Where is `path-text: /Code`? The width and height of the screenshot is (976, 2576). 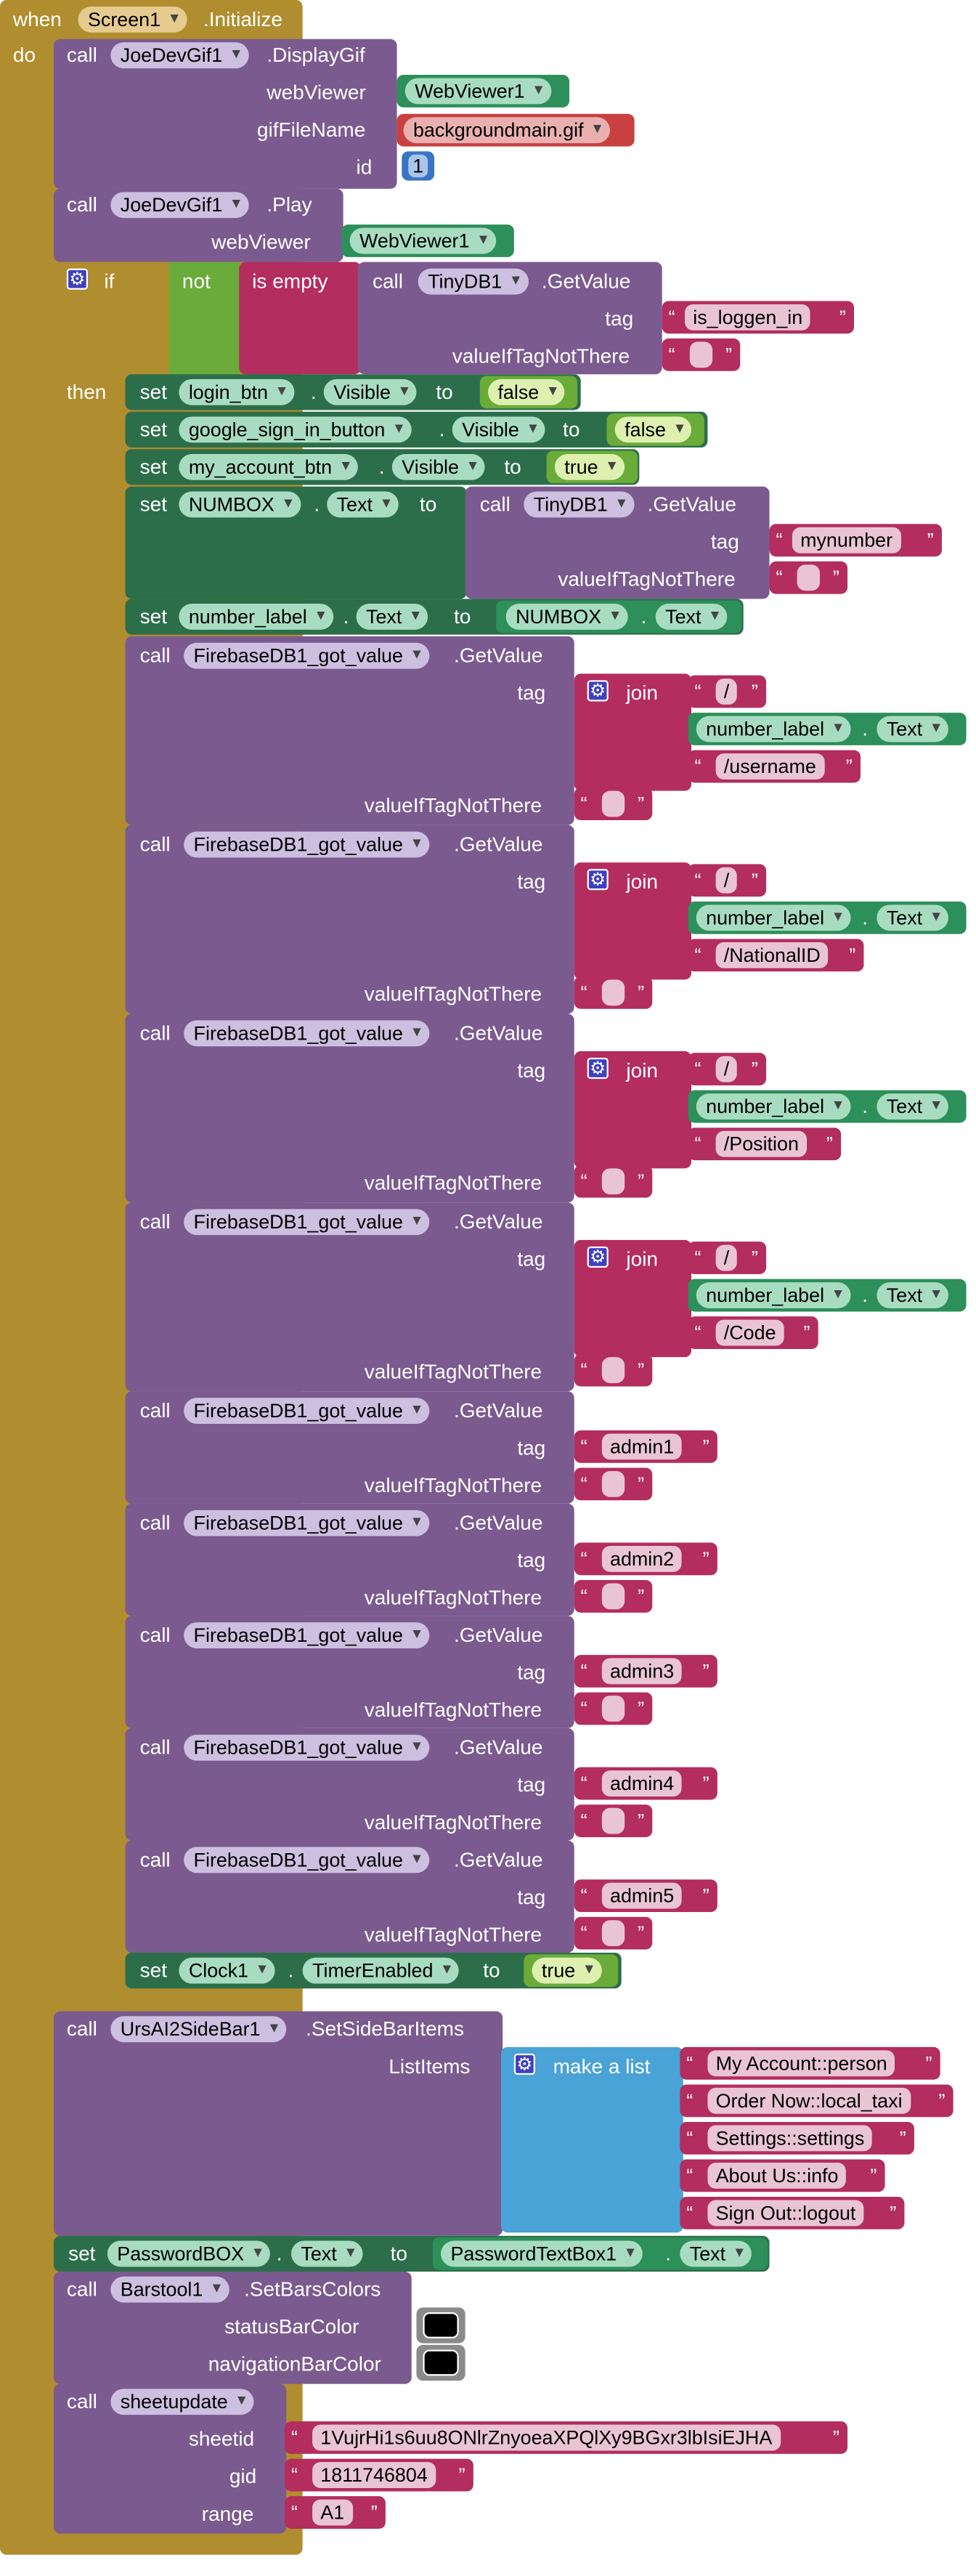 path-text: /Code is located at coordinates (749, 1332).